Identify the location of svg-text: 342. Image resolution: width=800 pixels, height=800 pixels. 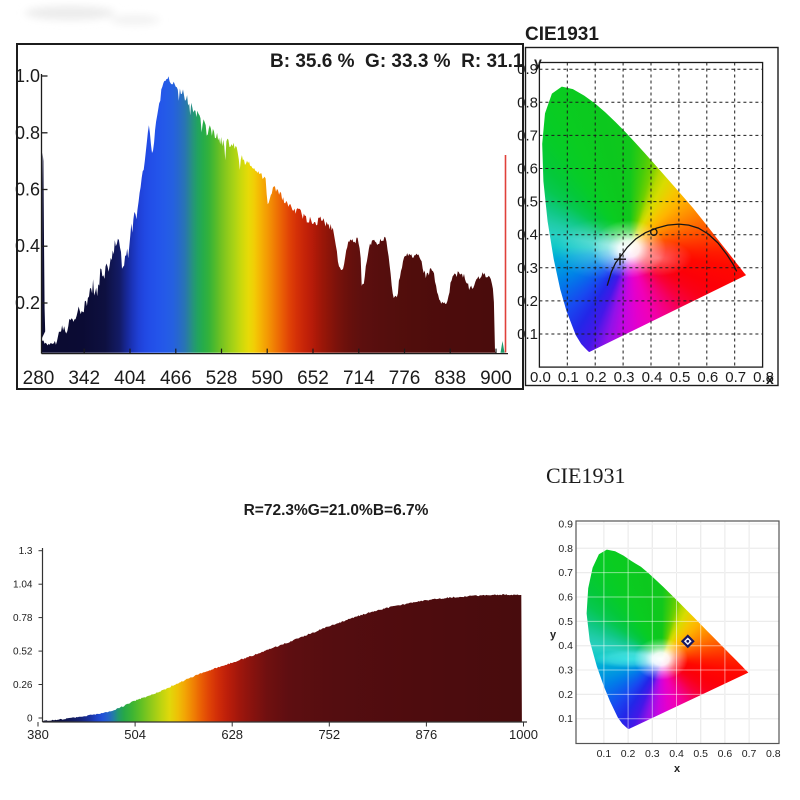
(84, 378).